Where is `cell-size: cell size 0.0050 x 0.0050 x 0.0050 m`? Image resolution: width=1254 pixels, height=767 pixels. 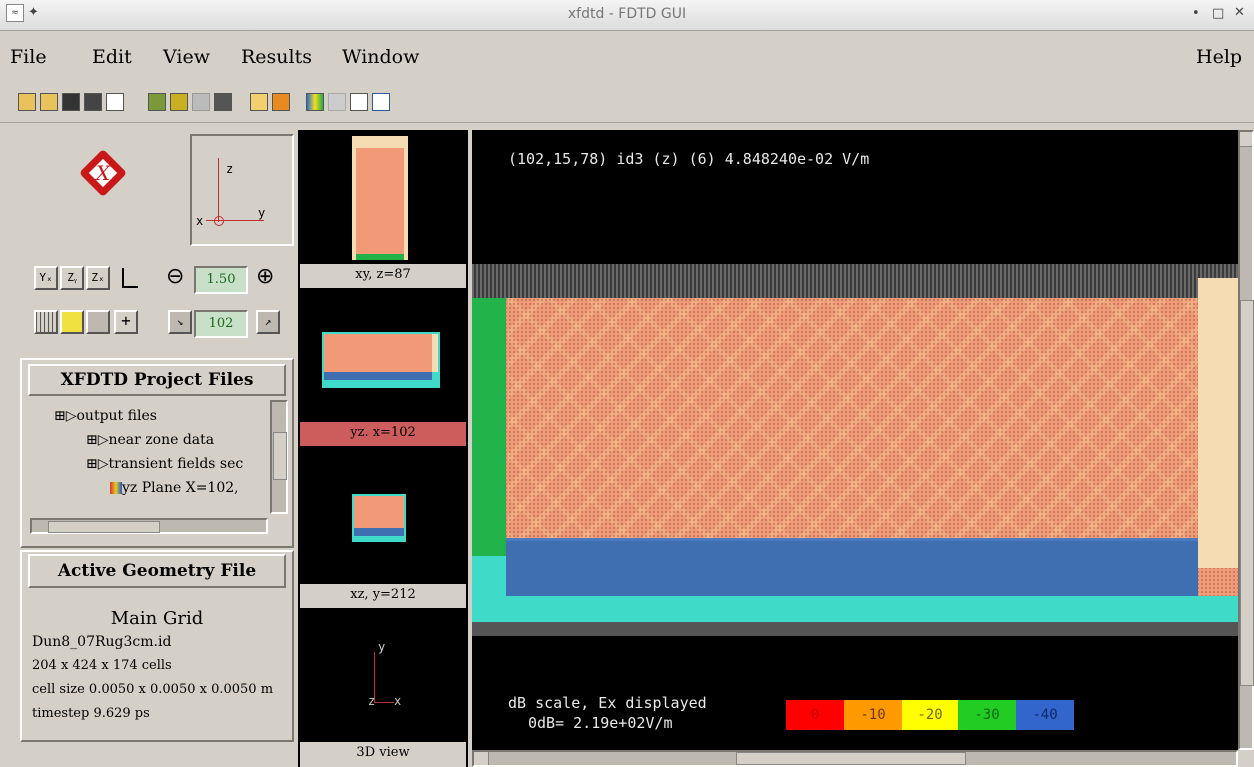
cell-size: cell size 0.0050 x 0.0050 x 0.0050 m is located at coordinates (153, 689).